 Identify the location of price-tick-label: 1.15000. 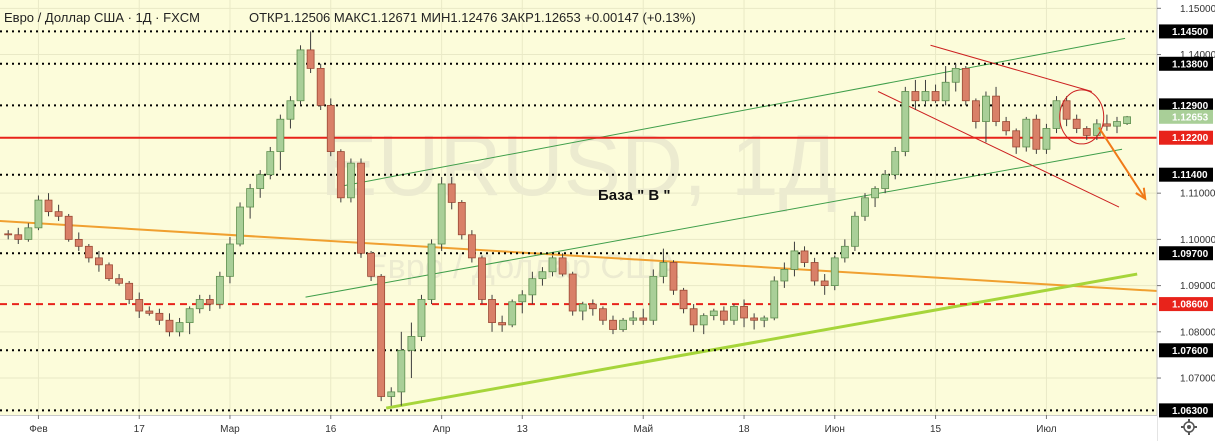
(1197, 9).